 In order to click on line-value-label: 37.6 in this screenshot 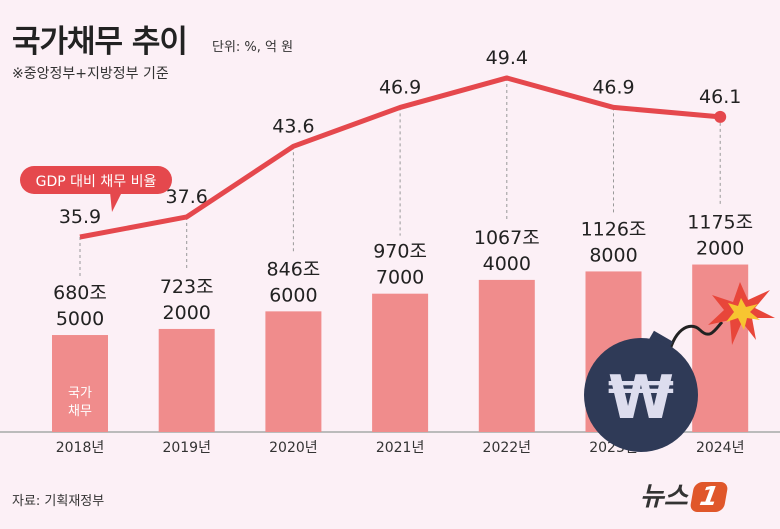, I will do `click(187, 197)`.